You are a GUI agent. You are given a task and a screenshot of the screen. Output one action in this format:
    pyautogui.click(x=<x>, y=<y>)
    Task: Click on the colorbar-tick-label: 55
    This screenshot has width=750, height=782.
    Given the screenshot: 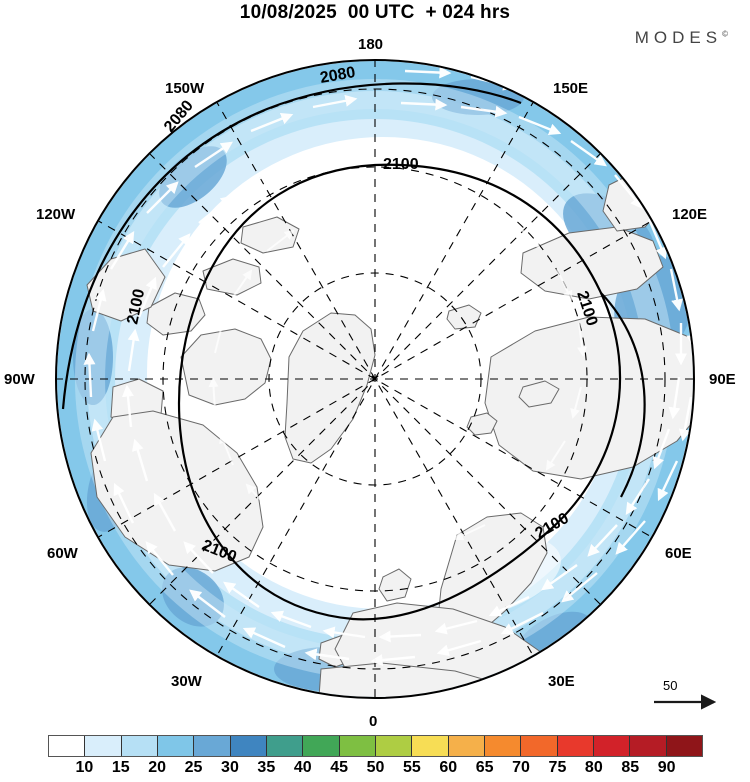 What is the action you would take?
    pyautogui.click(x=411, y=767)
    